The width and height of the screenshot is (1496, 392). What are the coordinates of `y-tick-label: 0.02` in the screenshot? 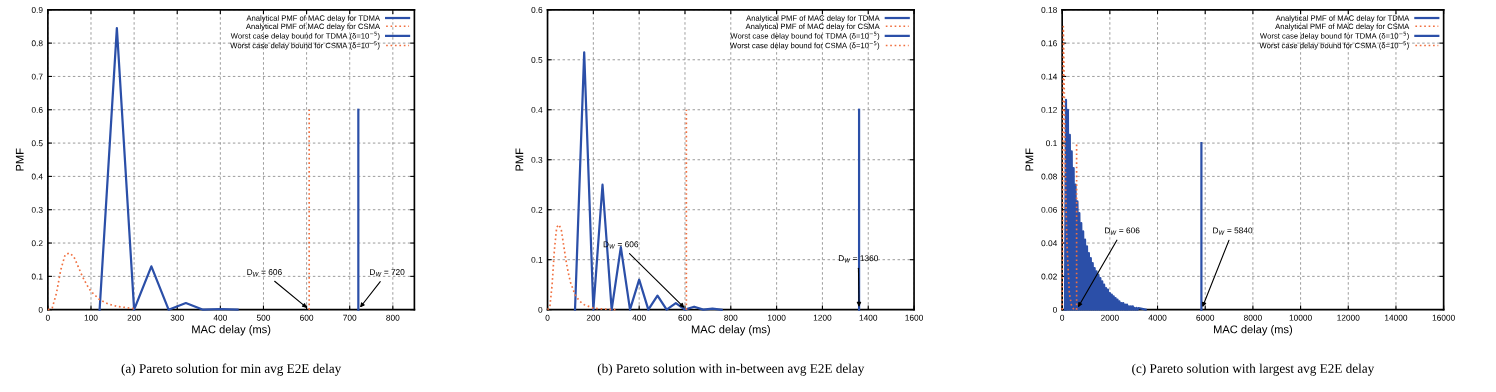 It's located at (1049, 276).